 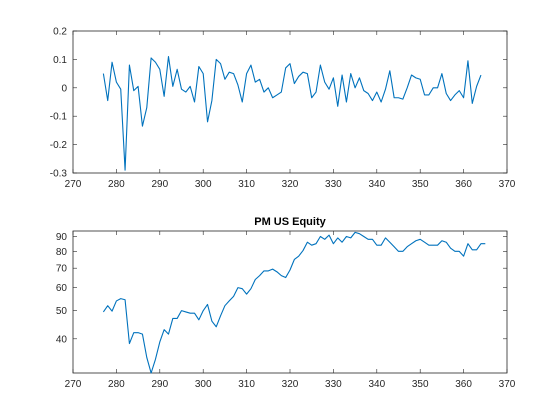 I want to click on axes-top-xtick-label: 300, so click(x=203, y=184).